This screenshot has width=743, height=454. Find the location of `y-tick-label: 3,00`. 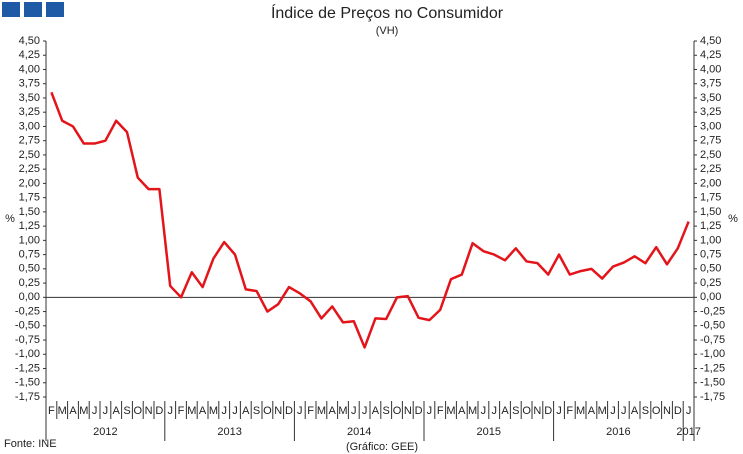

y-tick-label: 3,00 is located at coordinates (29, 126).